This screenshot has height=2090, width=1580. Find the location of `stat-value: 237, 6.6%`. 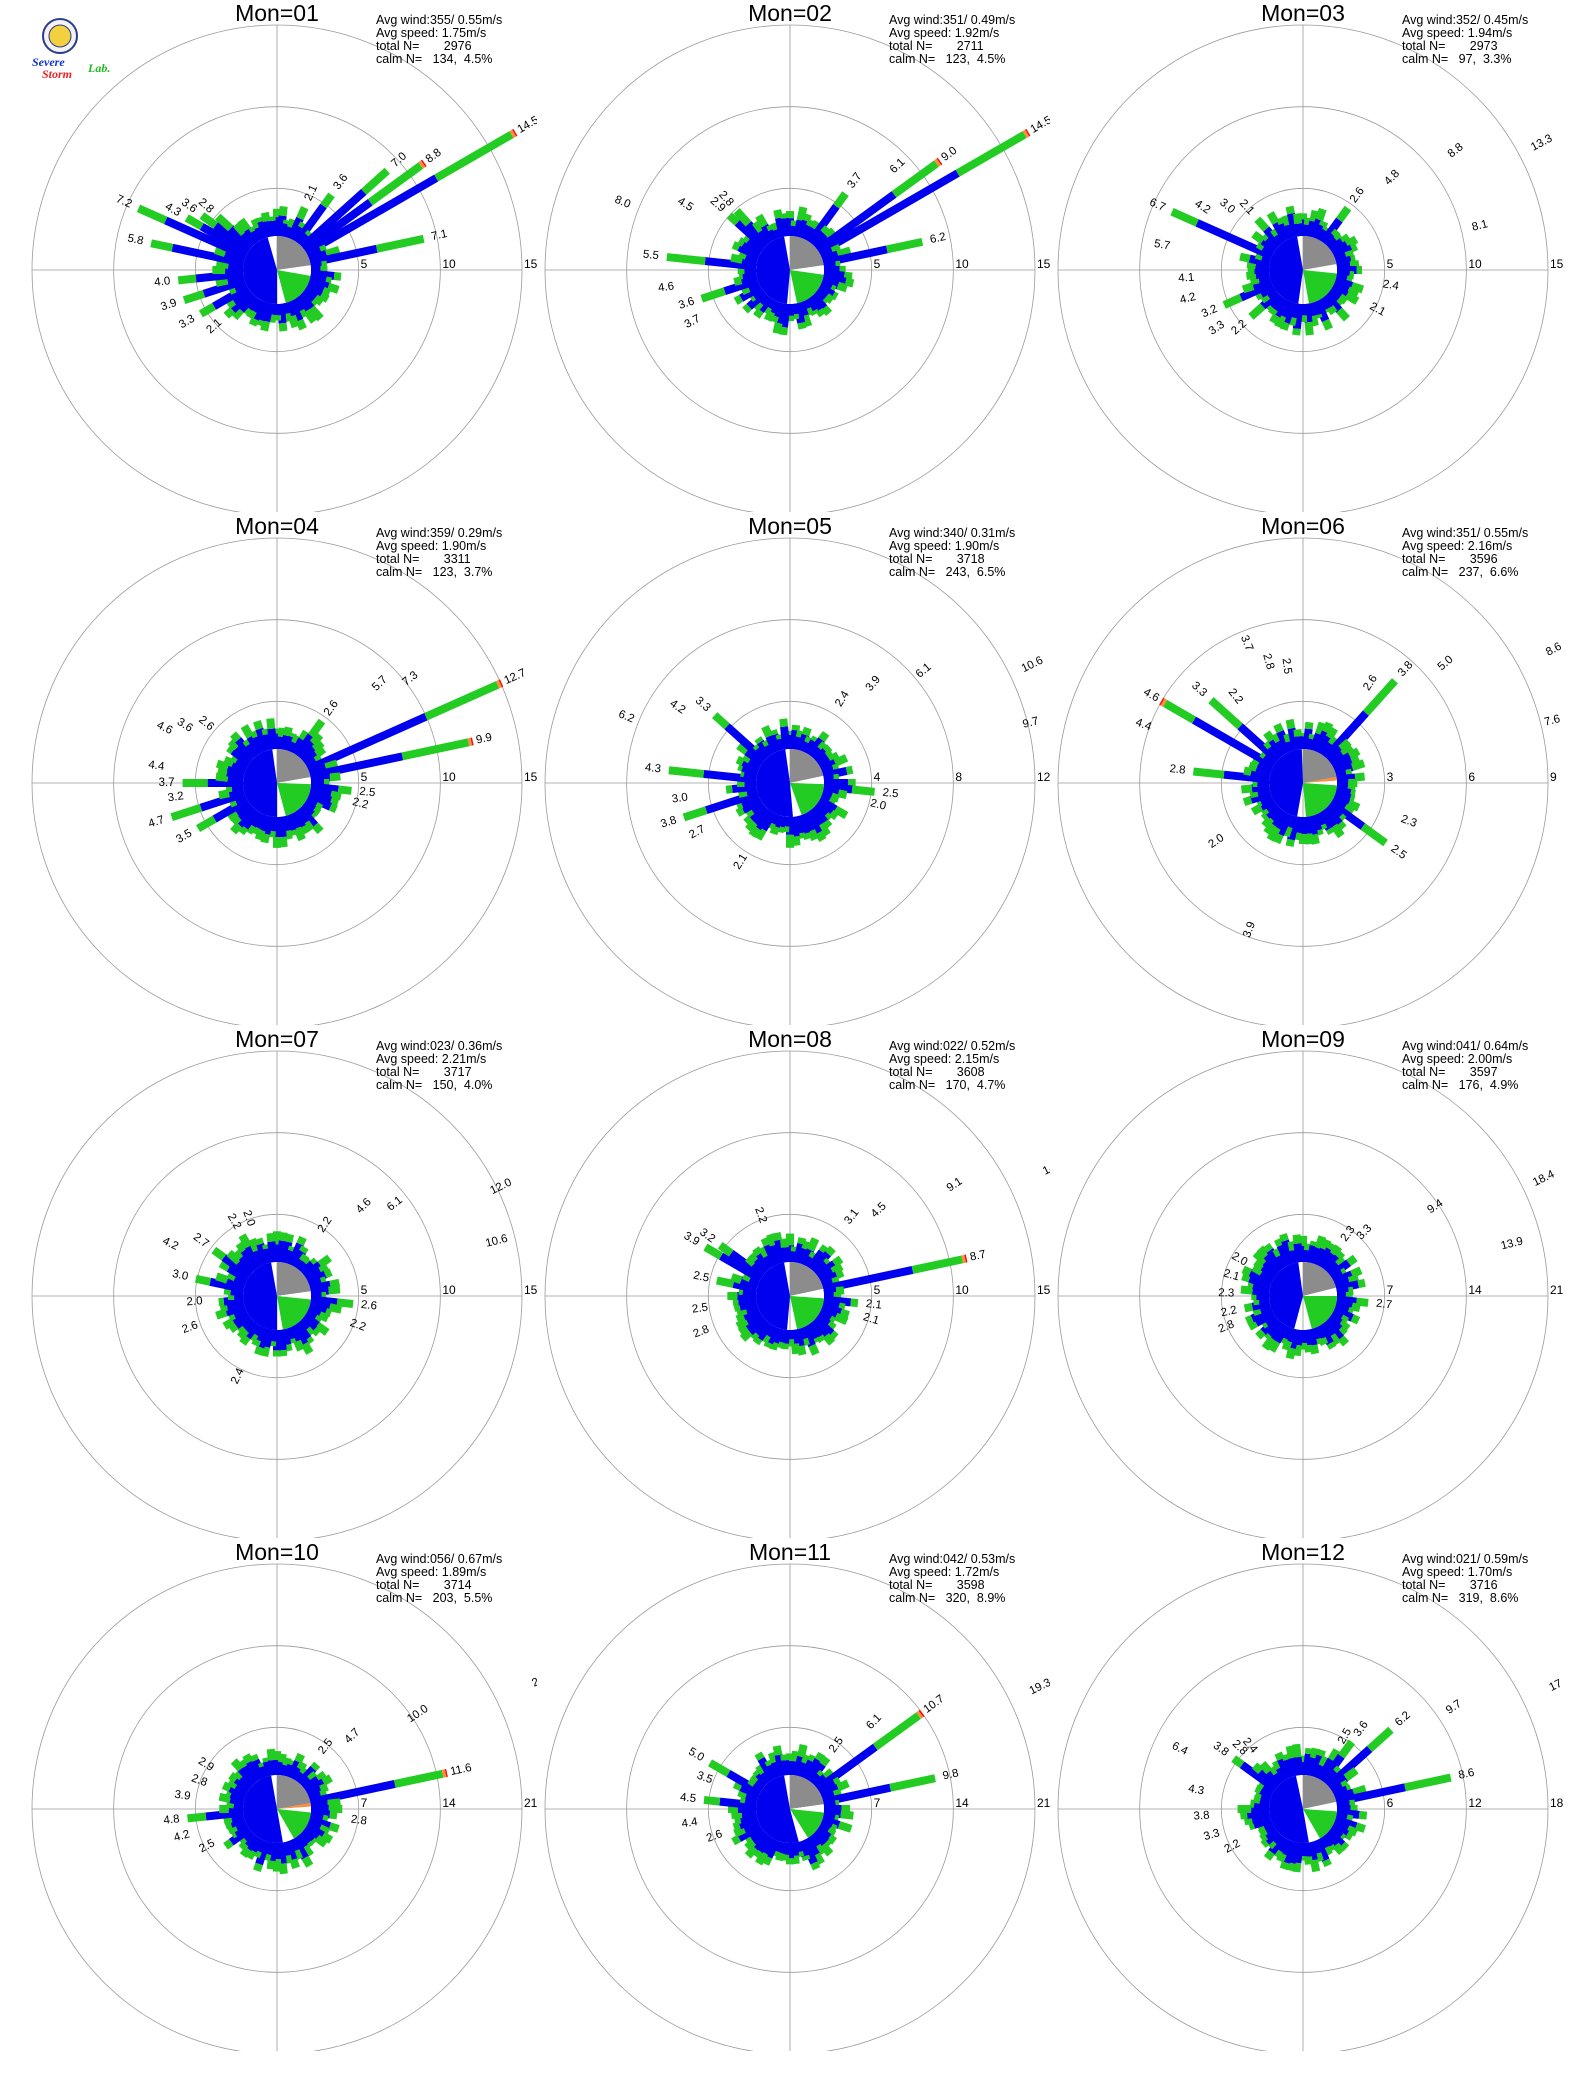

stat-value: 237, 6.6% is located at coordinates (1483, 572).